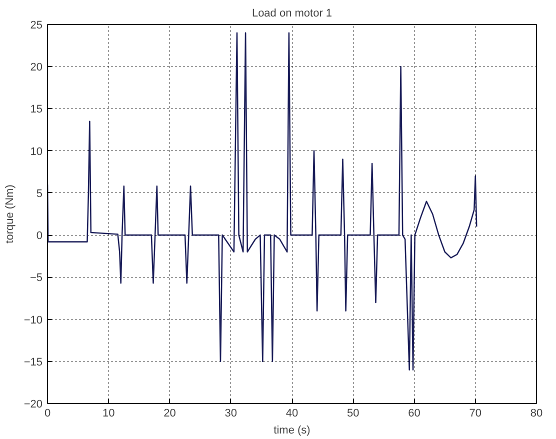 This screenshot has height=439, width=556. Describe the element at coordinates (292, 14) in the screenshot. I see `chart-title: Load on motor 1` at that location.